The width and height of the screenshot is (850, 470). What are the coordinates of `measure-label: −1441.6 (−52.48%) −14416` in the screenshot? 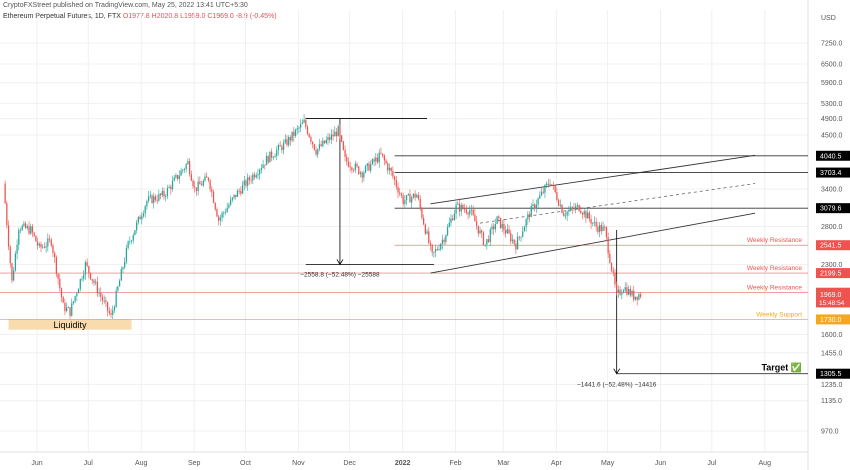 It's located at (617, 385).